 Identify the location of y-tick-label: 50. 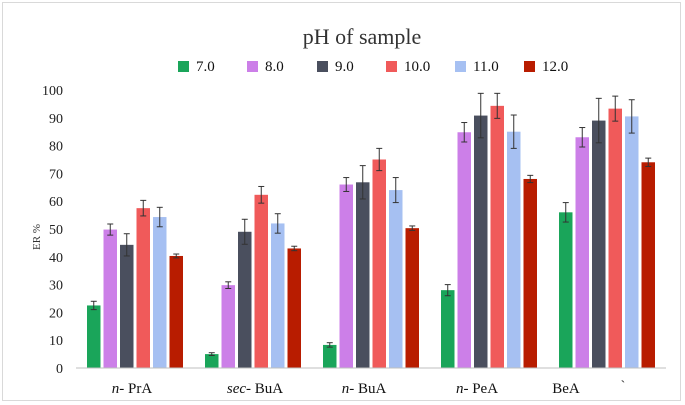
(56, 230).